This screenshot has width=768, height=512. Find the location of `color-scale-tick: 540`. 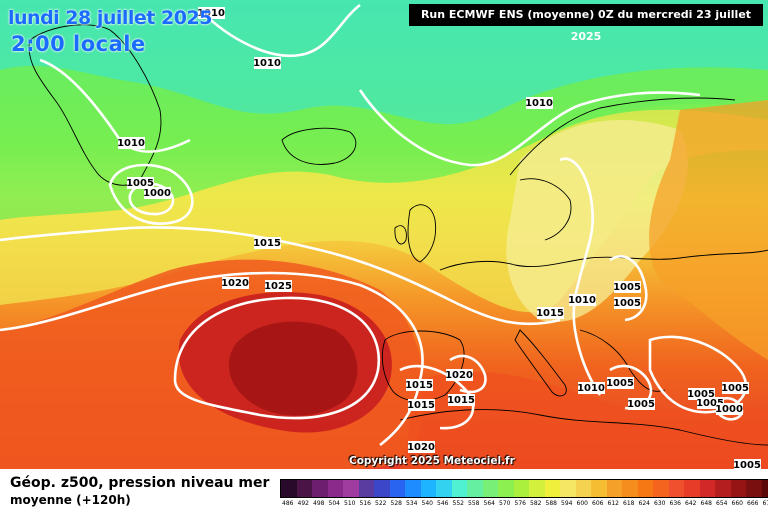

color-scale-tick: 540 is located at coordinates (427, 503).